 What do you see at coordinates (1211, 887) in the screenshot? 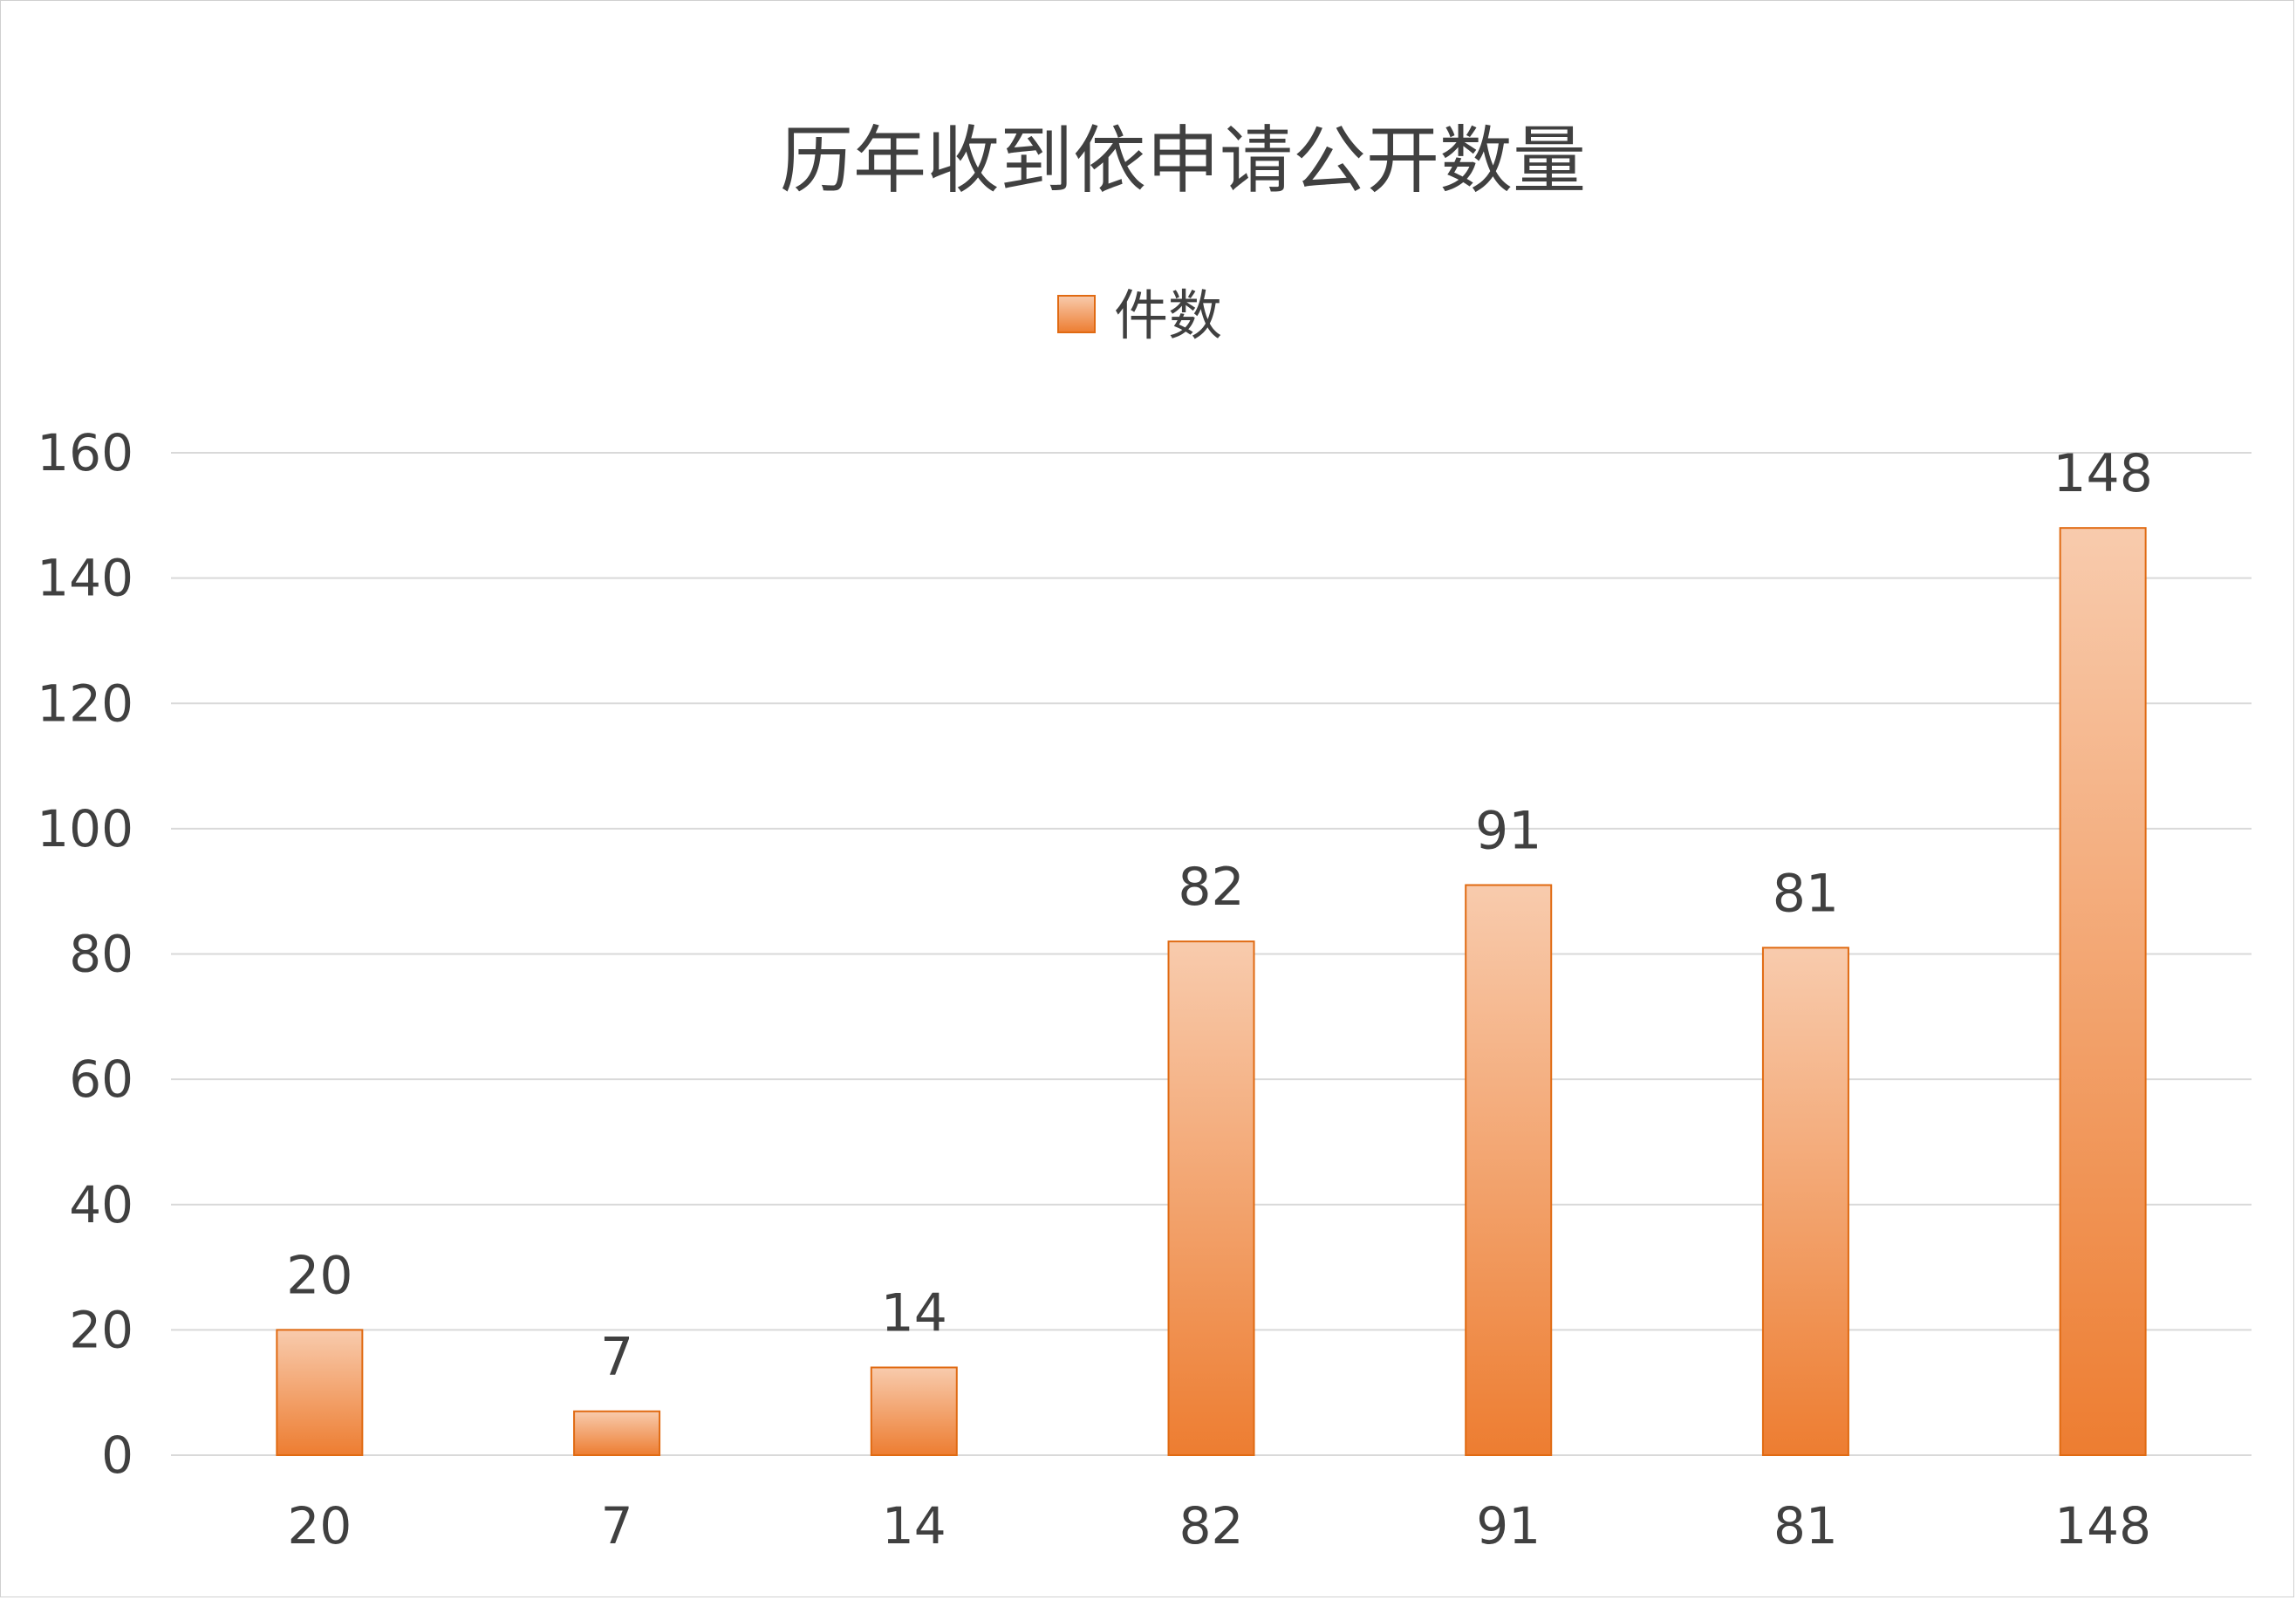
I see `data-label: 82` at bounding box center [1211, 887].